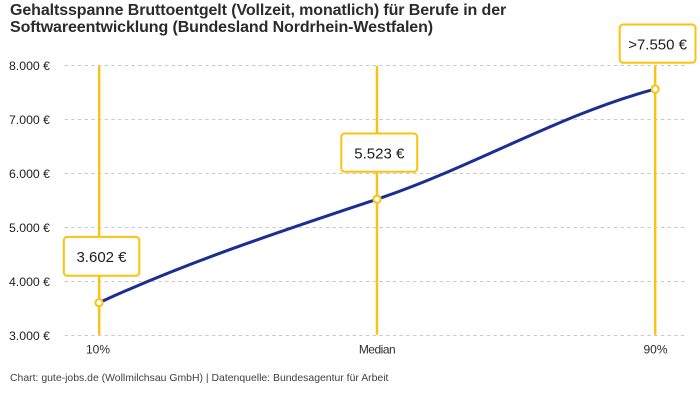 This screenshot has width=700, height=400. I want to click on svg-text: Median, so click(377, 350).